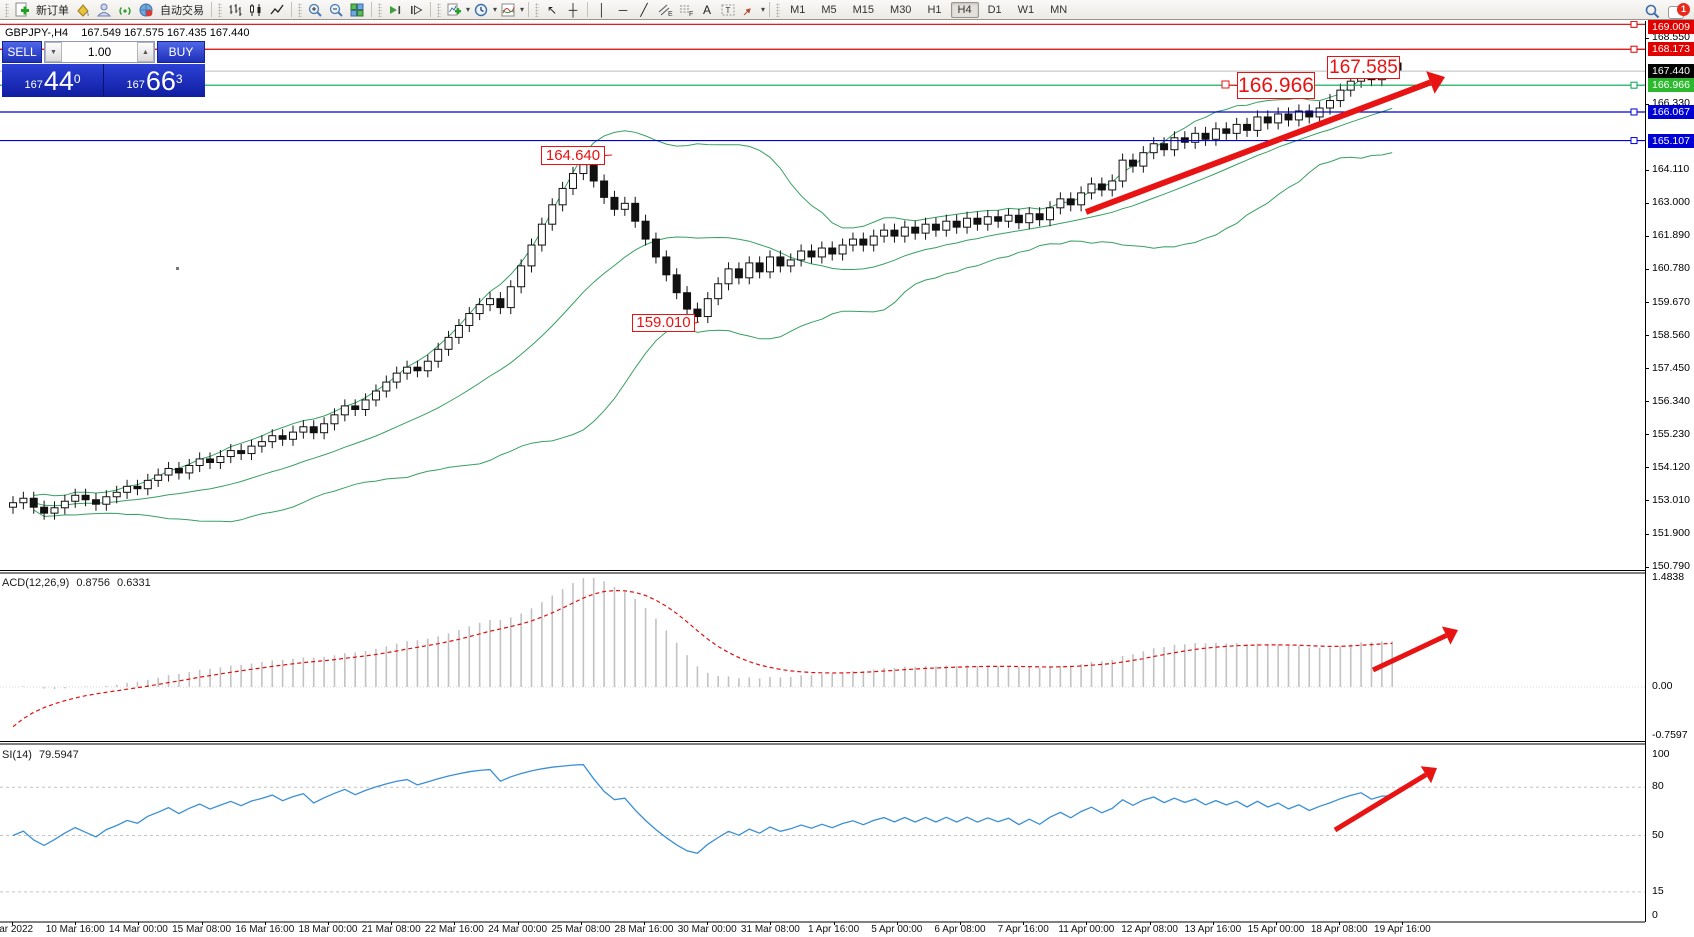 This screenshot has width=1694, height=937. Describe the element at coordinates (104, 10) in the screenshot. I see `profile-icon` at that location.